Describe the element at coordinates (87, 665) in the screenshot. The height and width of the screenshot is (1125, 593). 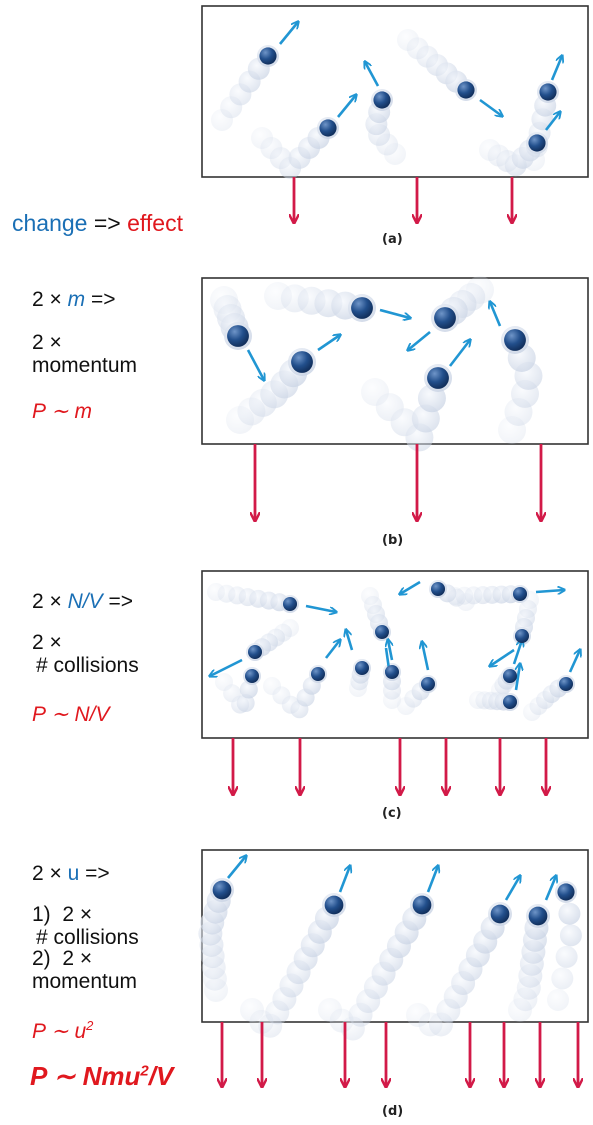
I see `panel-c-result-quantity: # collisions` at that location.